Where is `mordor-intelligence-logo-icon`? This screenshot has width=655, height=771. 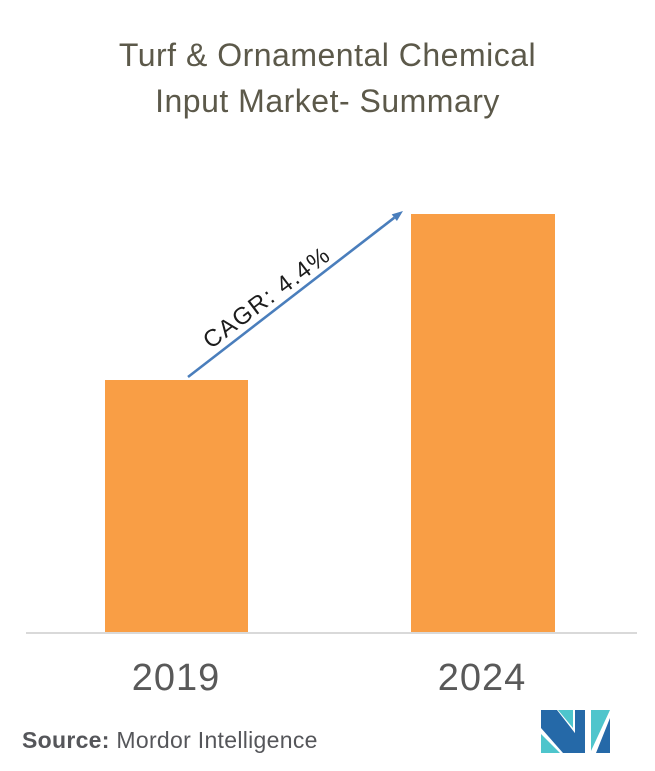
mordor-intelligence-logo-icon is located at coordinates (575, 731).